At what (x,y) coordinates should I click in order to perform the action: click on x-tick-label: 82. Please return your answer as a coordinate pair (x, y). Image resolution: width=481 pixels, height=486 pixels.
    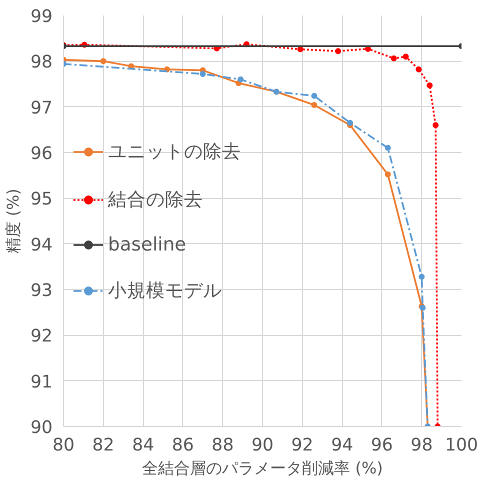
    Looking at the image, I should click on (103, 446).